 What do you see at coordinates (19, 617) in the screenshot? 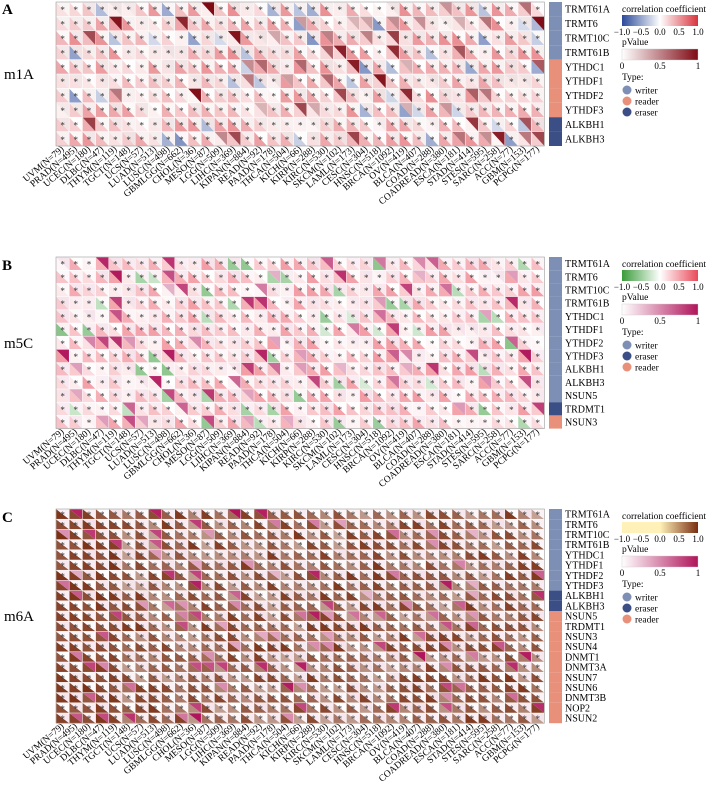
I see `modification-label: m6A` at bounding box center [19, 617].